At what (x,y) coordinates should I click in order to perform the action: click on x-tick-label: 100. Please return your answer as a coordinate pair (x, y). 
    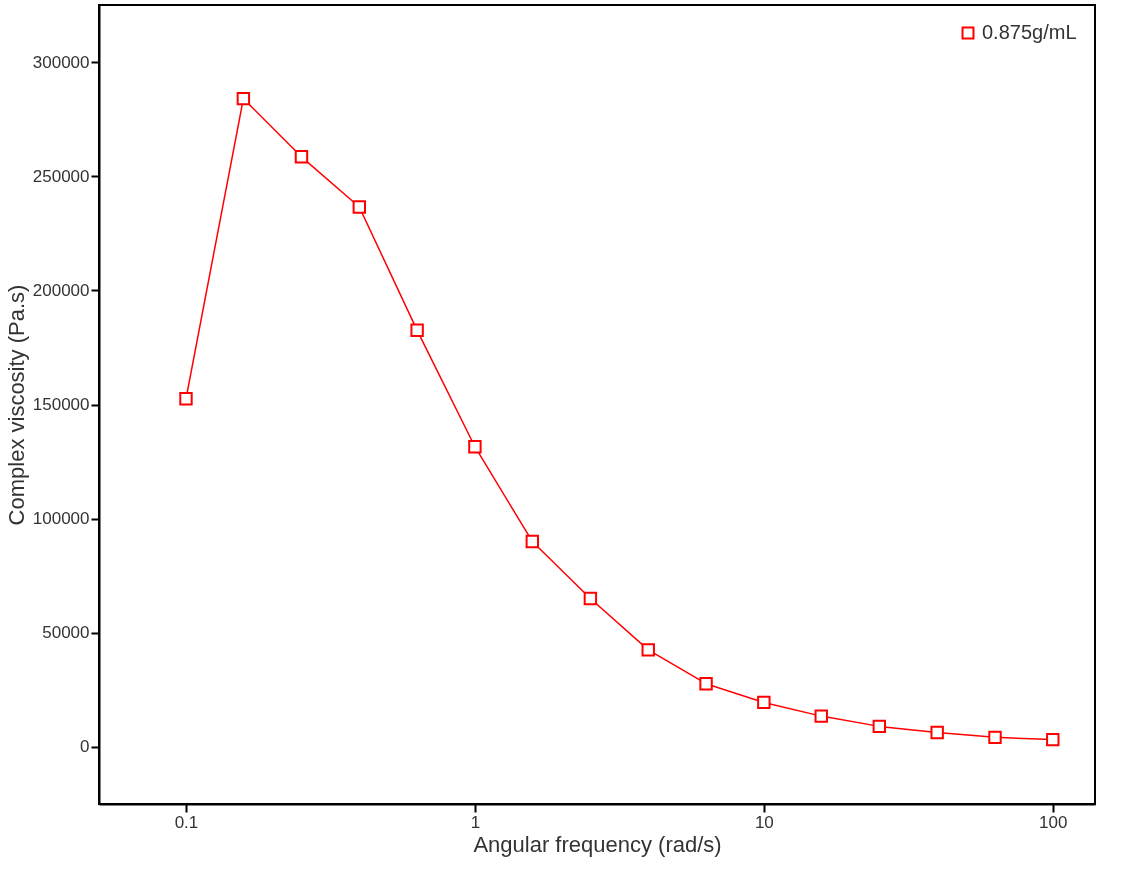
    Looking at the image, I should click on (1053, 822).